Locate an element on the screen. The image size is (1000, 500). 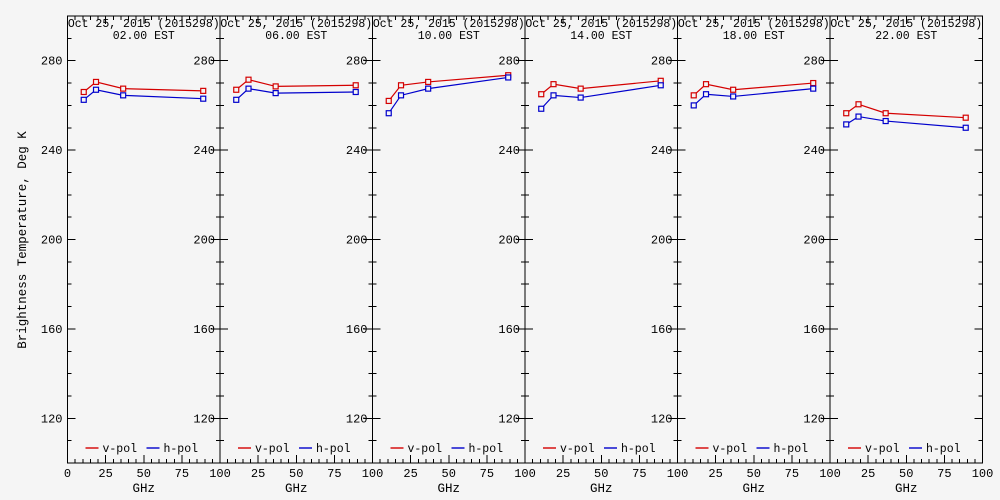
panel-title-time: 18.00 EST is located at coordinates (754, 36).